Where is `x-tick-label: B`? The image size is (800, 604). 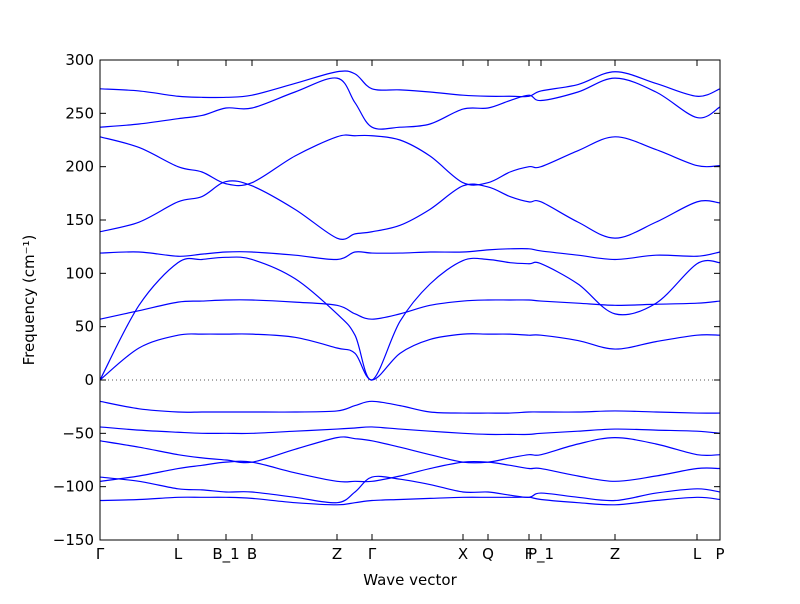
x-tick-label: B is located at coordinates (252, 554).